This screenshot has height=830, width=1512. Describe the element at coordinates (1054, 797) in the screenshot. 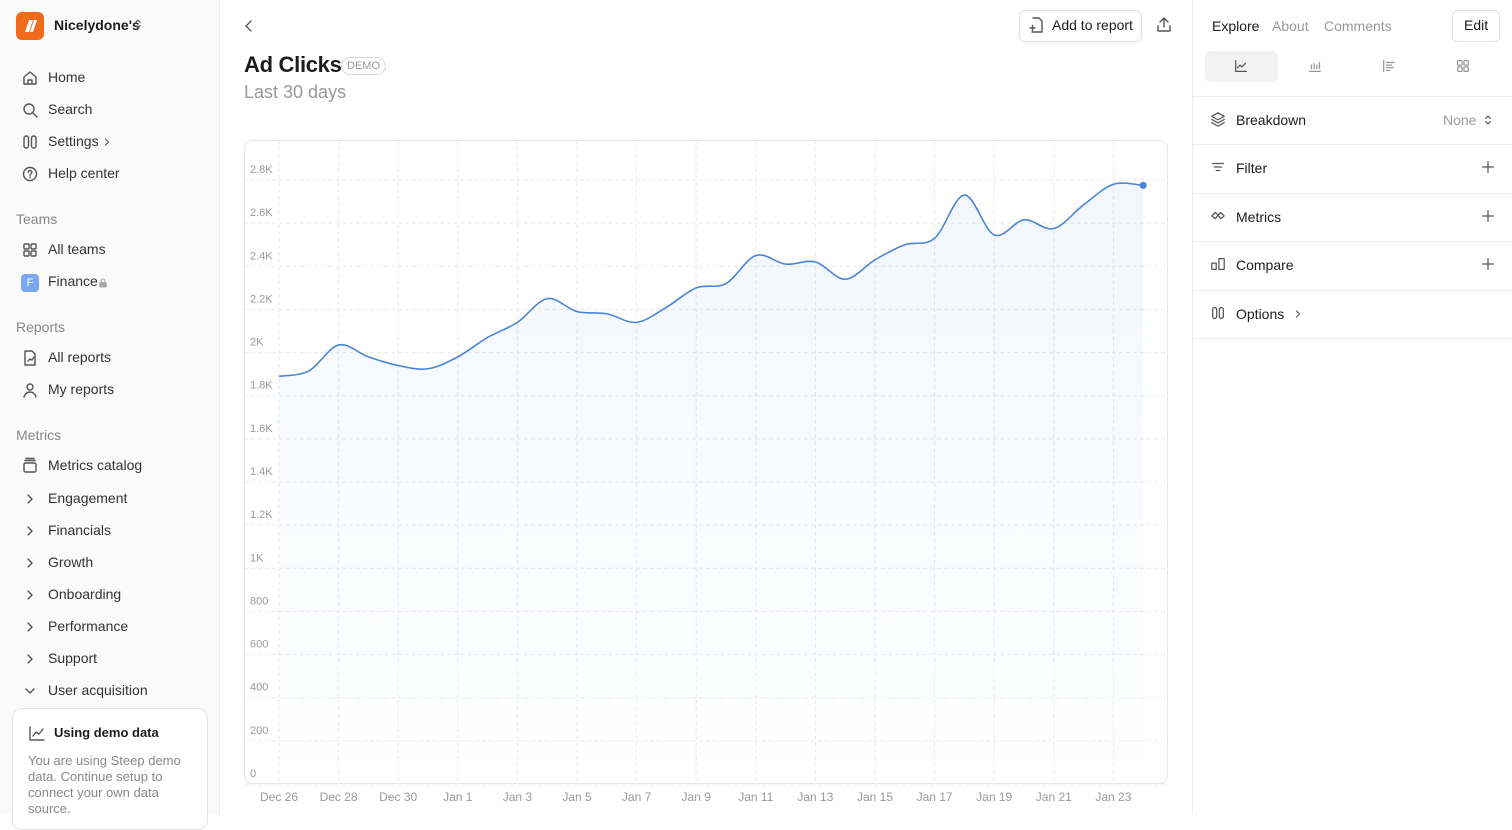

I see `x-tick-label: Jan 21` at that location.